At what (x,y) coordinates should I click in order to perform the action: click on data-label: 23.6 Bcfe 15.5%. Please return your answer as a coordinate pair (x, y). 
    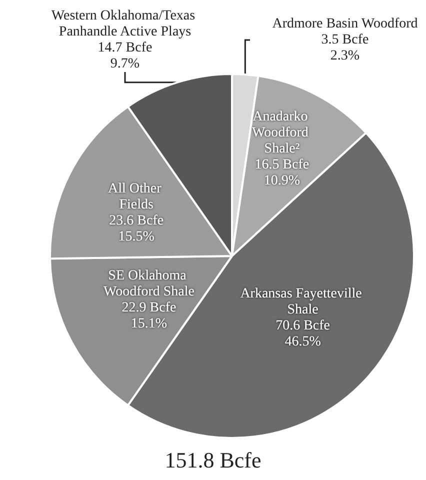
    Looking at the image, I should click on (136, 229).